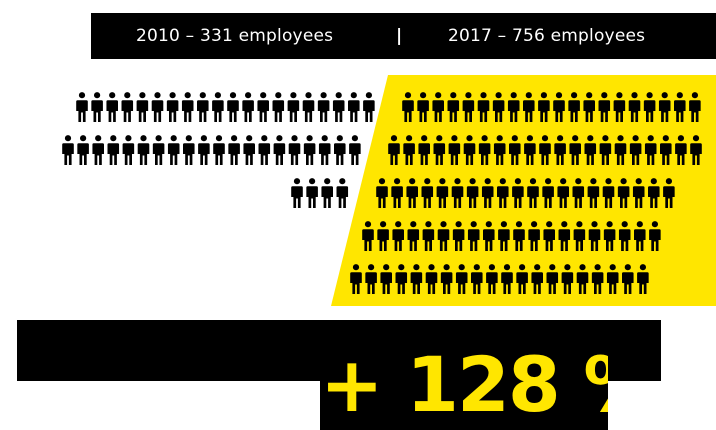 The width and height of the screenshot is (716, 430). Describe the element at coordinates (547, 36) in the screenshot. I see `header-2017-label: 2017 – 756 employees` at that location.